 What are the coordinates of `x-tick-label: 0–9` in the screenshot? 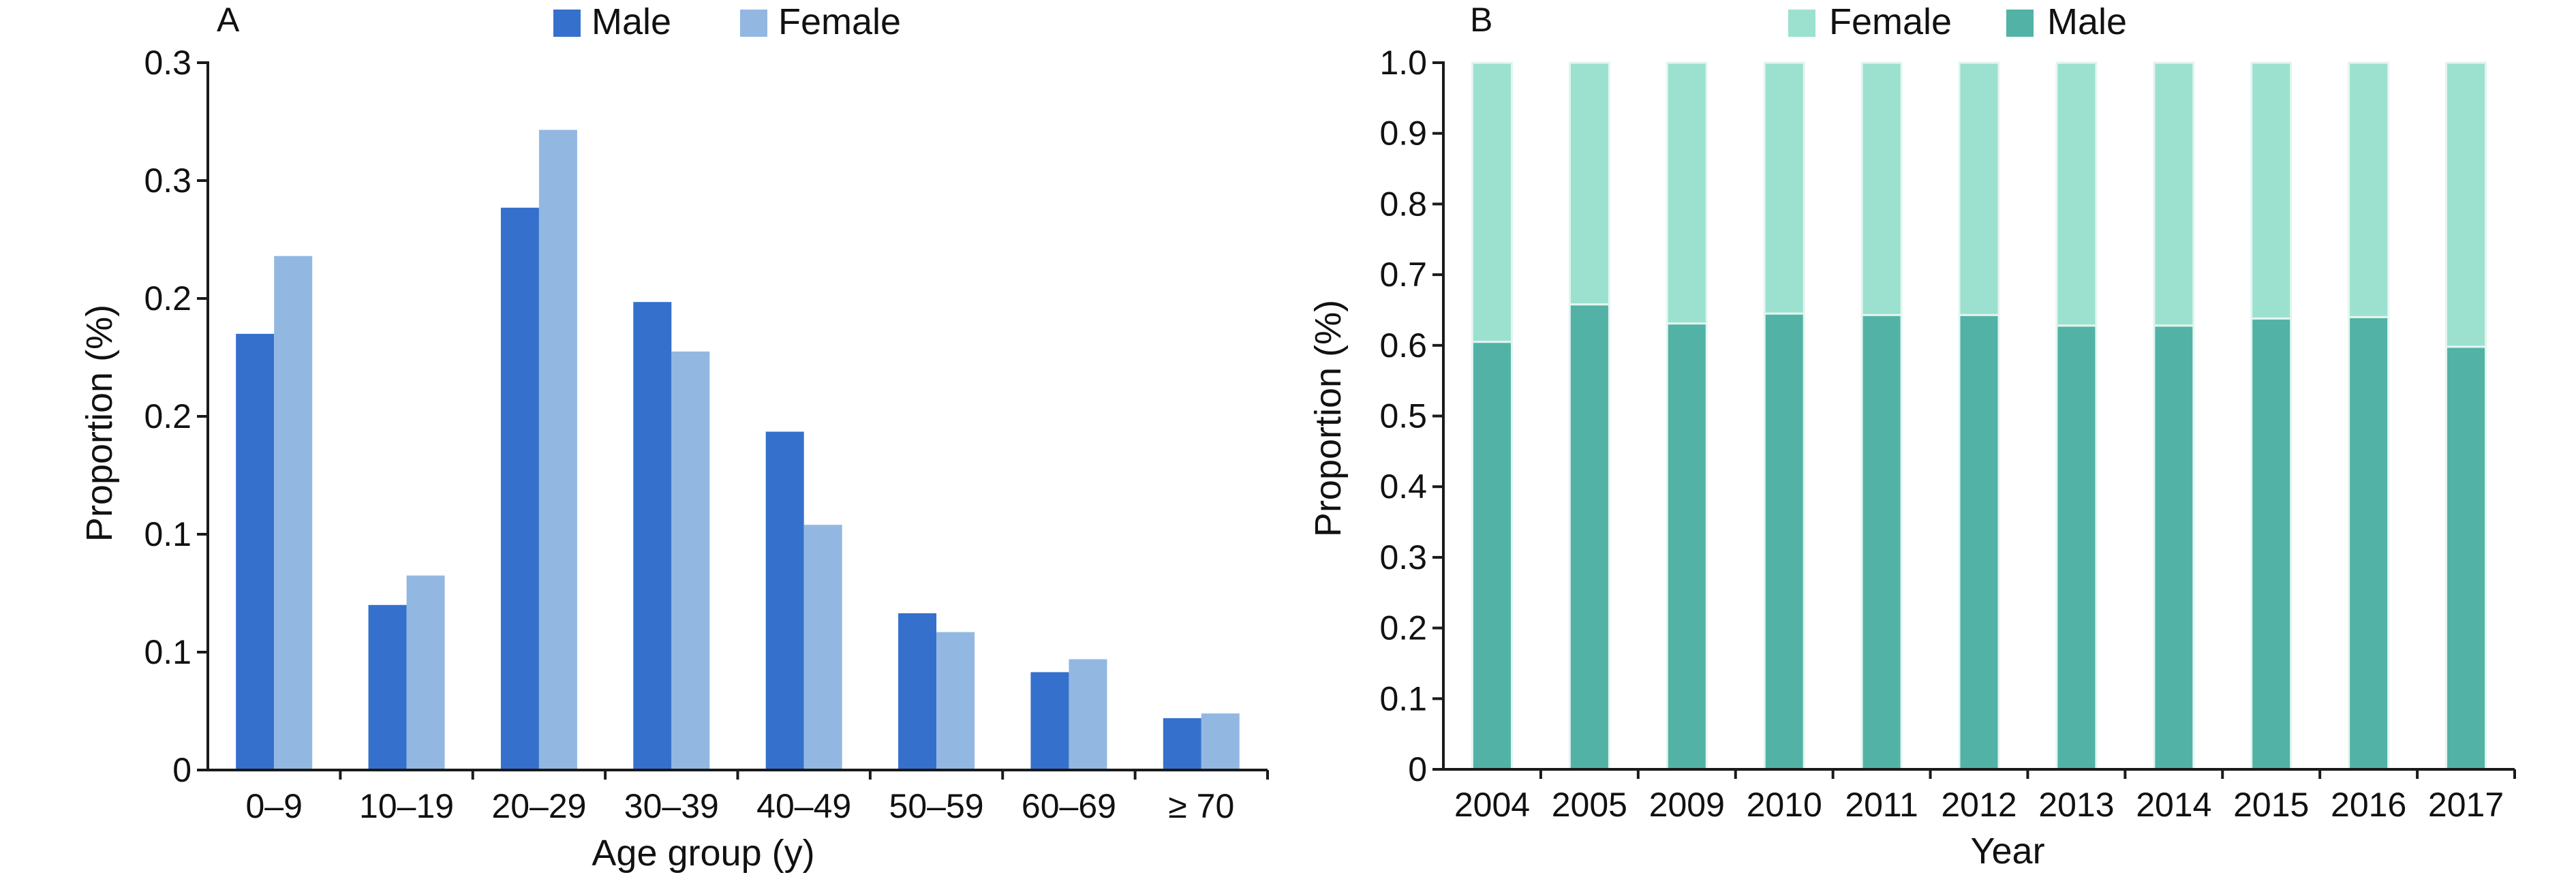 It's located at (273, 806).